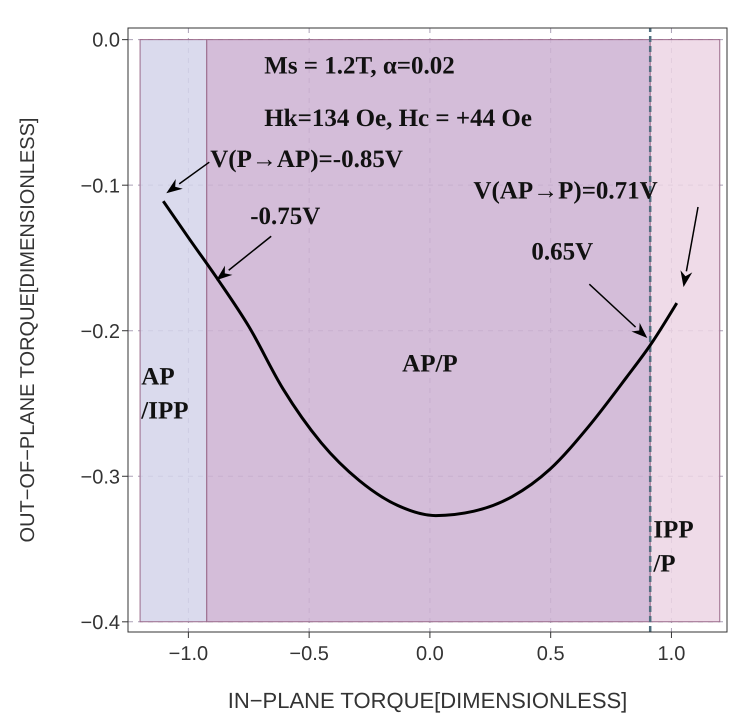 This screenshot has height=718, width=731. Describe the element at coordinates (100, 623) in the screenshot. I see `y-tick-label: −0.4` at that location.